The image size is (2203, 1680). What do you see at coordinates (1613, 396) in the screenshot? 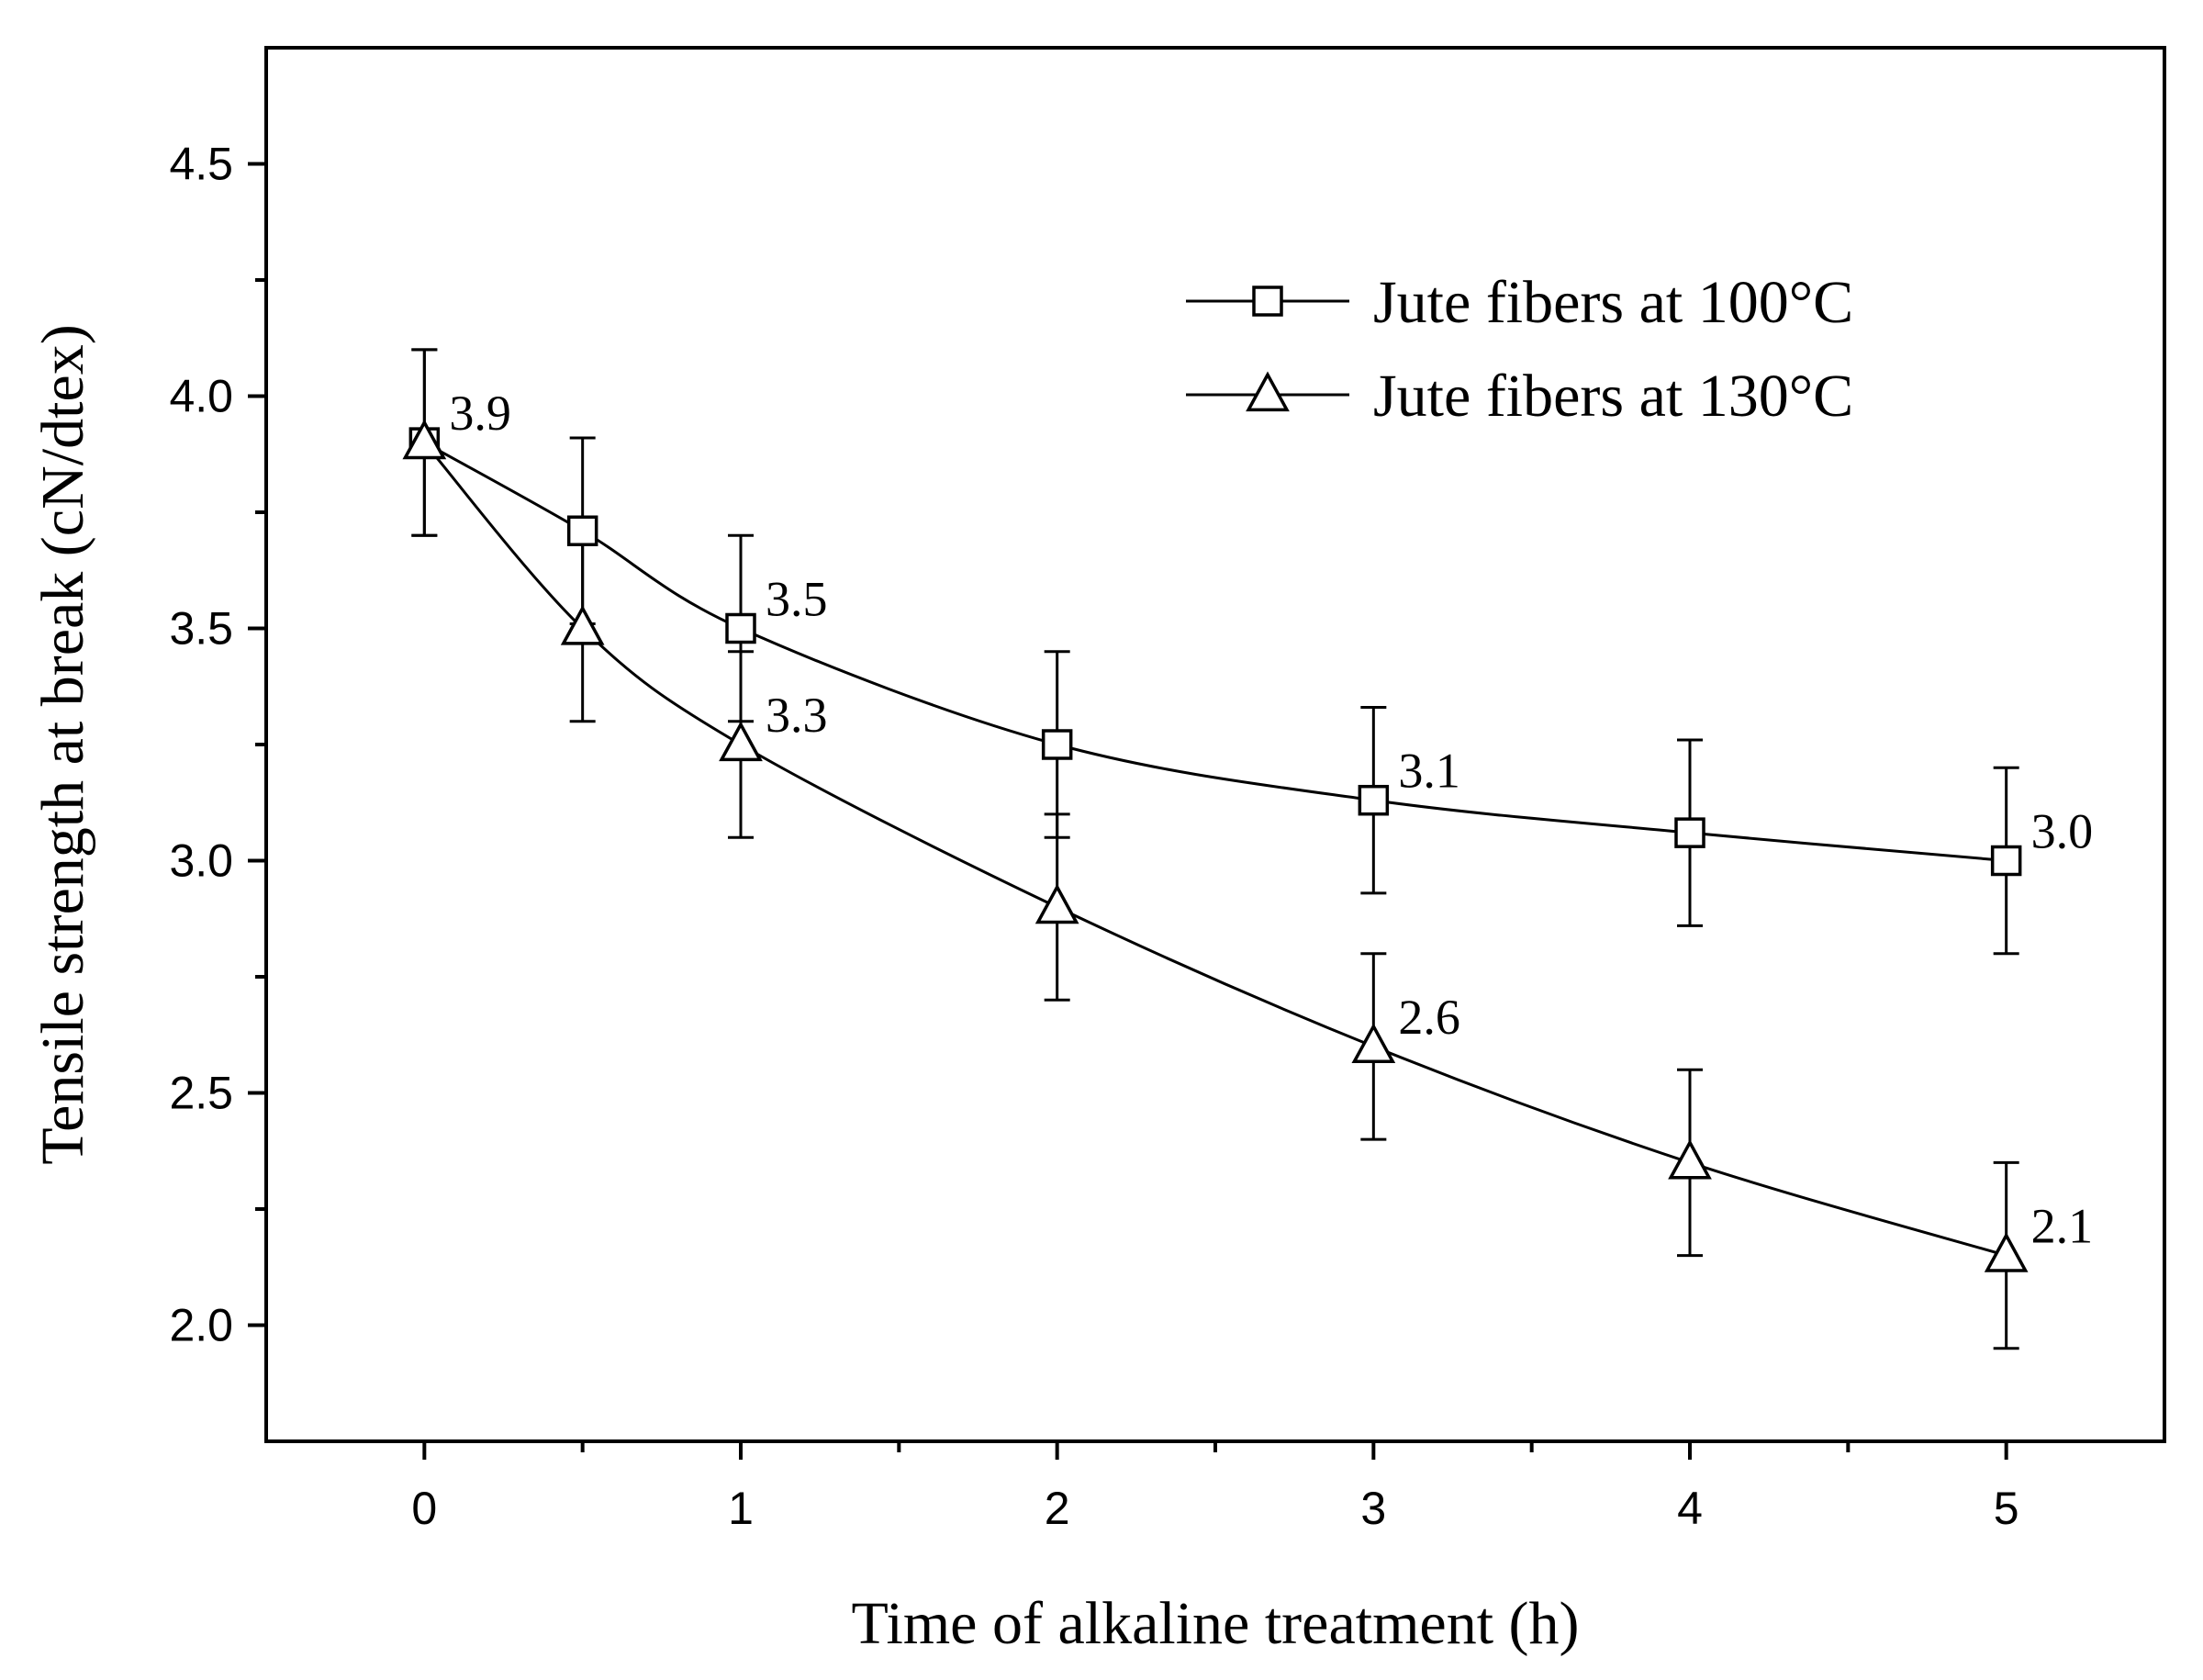
I see `legend-label: Jute fibers at 130°C` at bounding box center [1613, 396].